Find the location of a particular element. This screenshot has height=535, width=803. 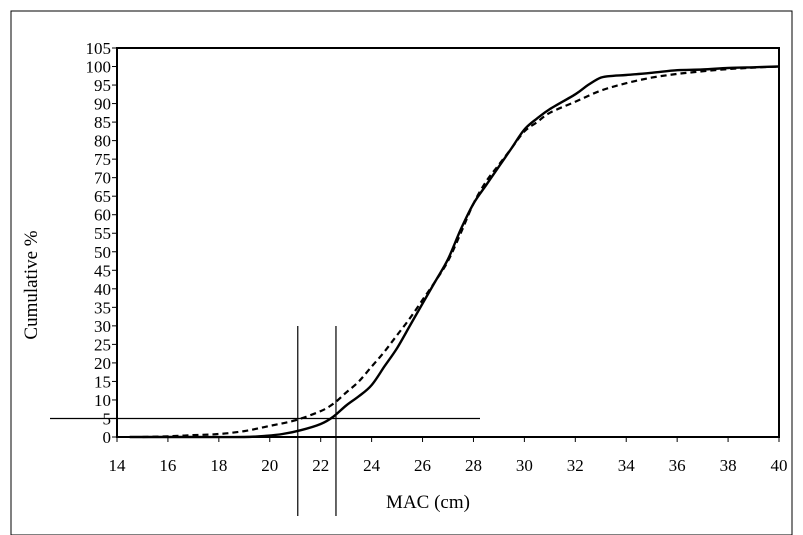

y-tick-label: 10 is located at coordinates (102, 400).